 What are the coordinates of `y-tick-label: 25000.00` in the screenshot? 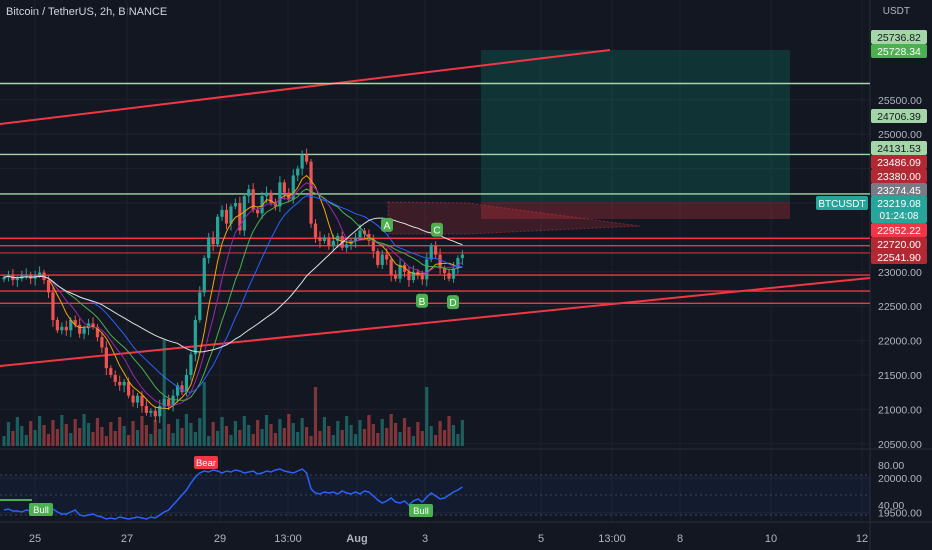 It's located at (900, 135).